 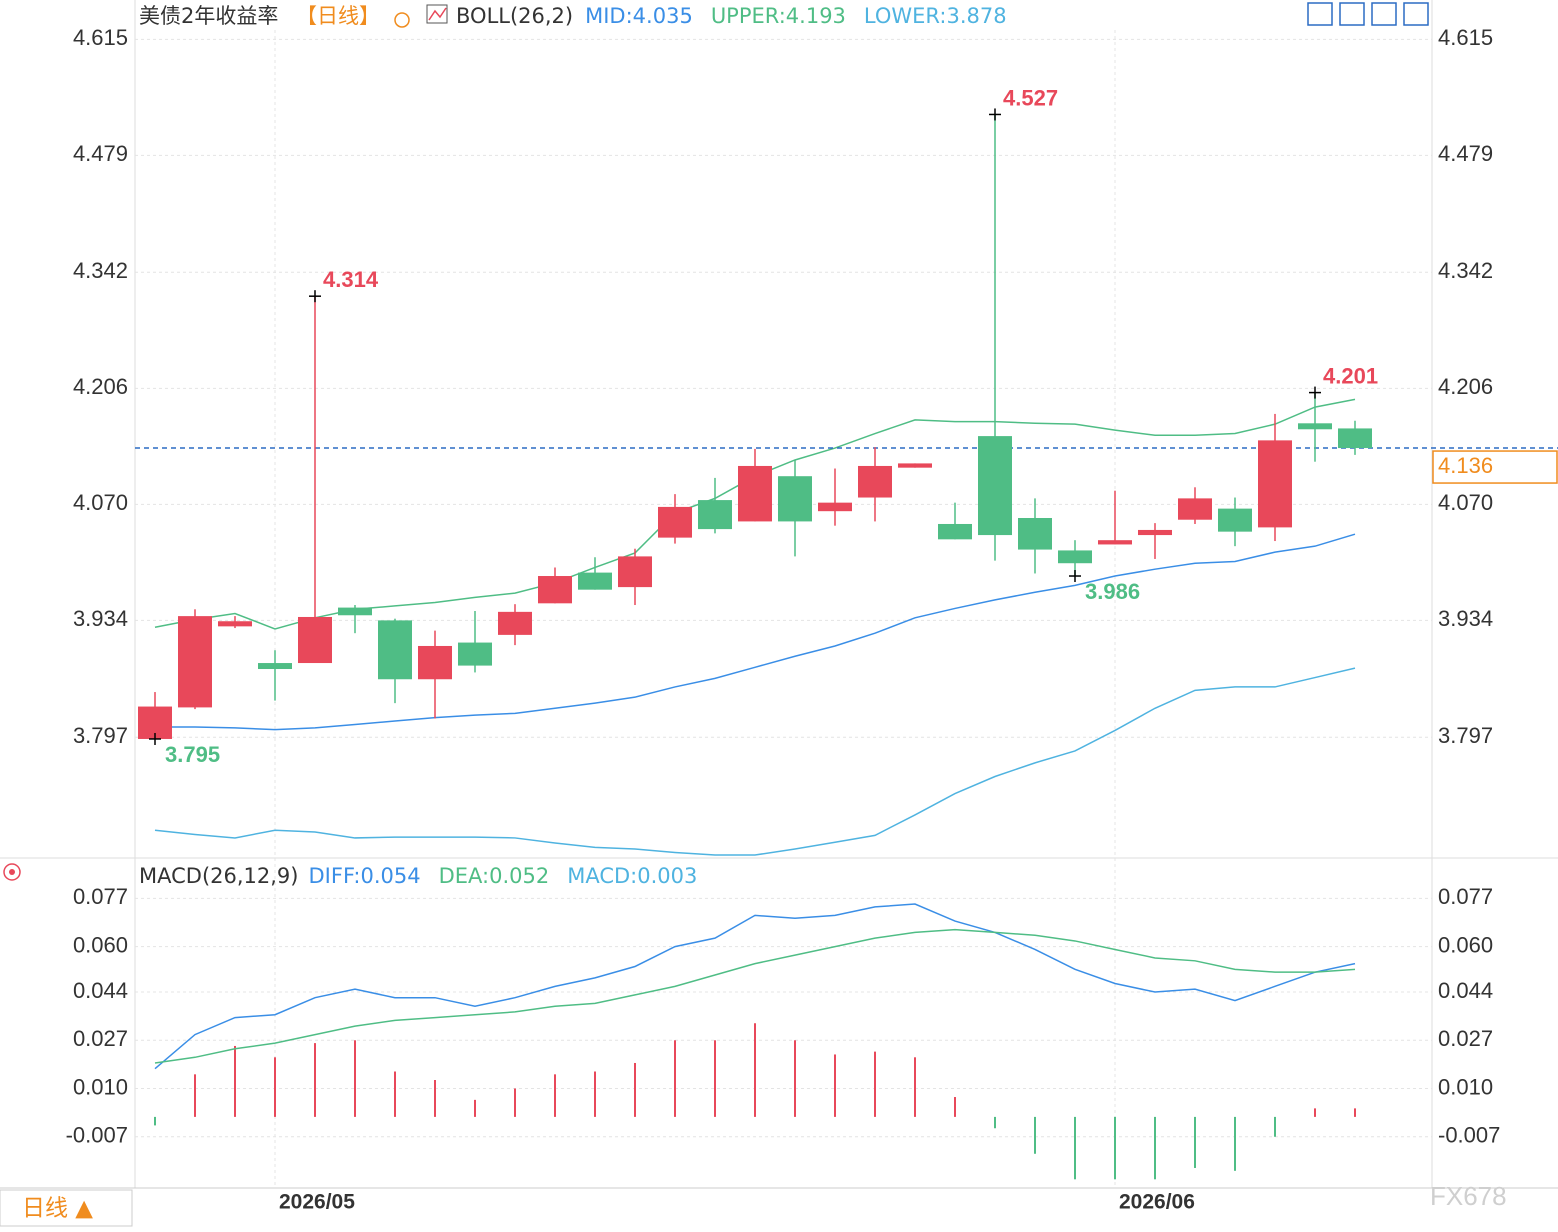 I want to click on low-label: 3.795, so click(x=192, y=754).